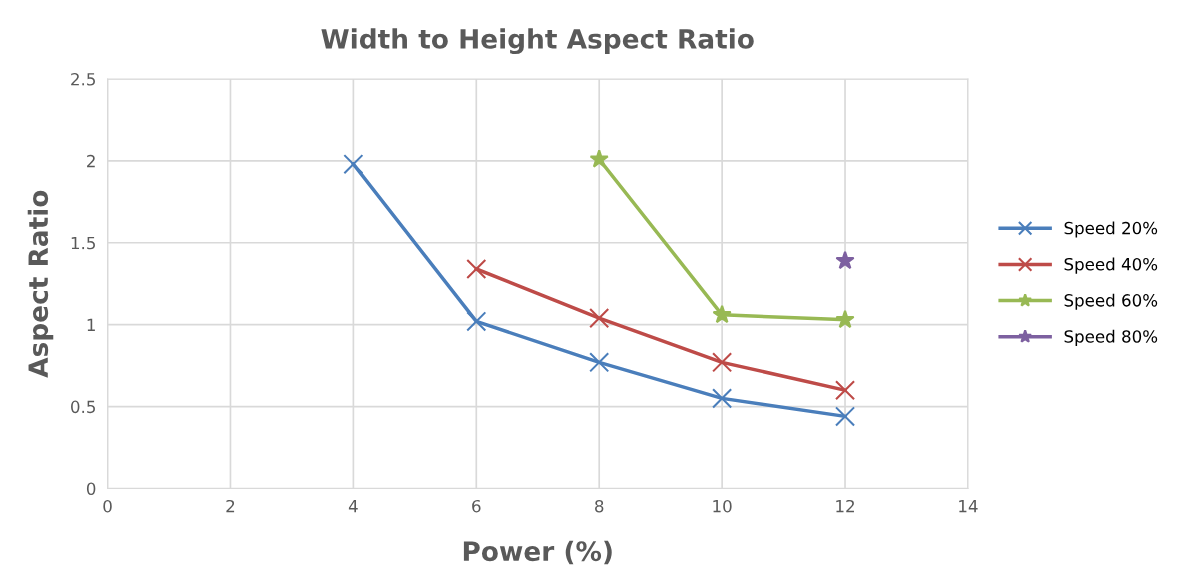 Image resolution: width=1195 pixels, height=585 pixels. I want to click on x-tick-label: 0, so click(107, 506).